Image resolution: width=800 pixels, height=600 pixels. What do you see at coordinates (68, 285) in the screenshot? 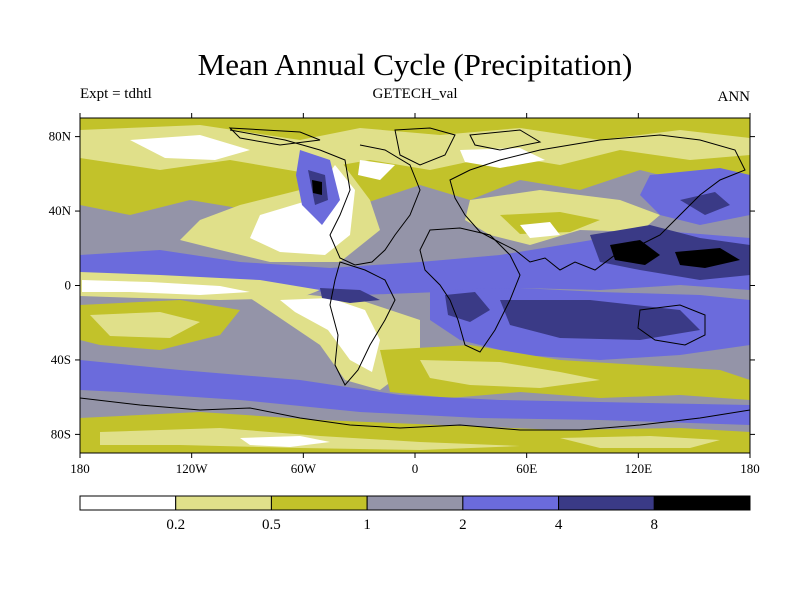
I see `y-tick-label: 0` at bounding box center [68, 285].